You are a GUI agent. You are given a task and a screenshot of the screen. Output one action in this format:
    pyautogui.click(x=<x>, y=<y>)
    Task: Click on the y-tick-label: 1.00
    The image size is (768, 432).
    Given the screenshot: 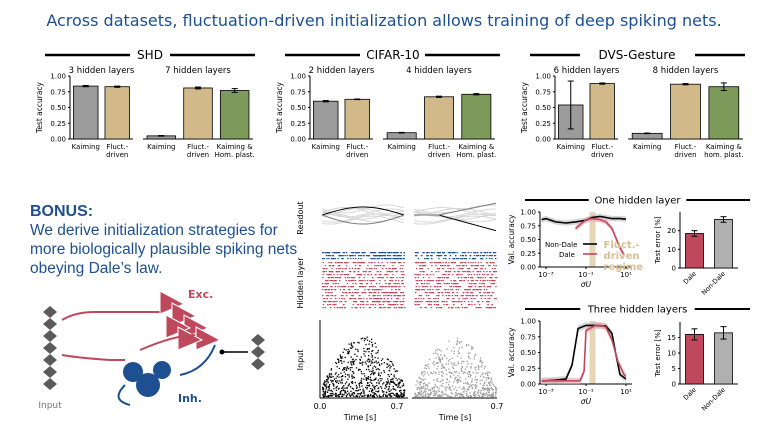 What is the action you would take?
    pyautogui.click(x=58, y=77)
    